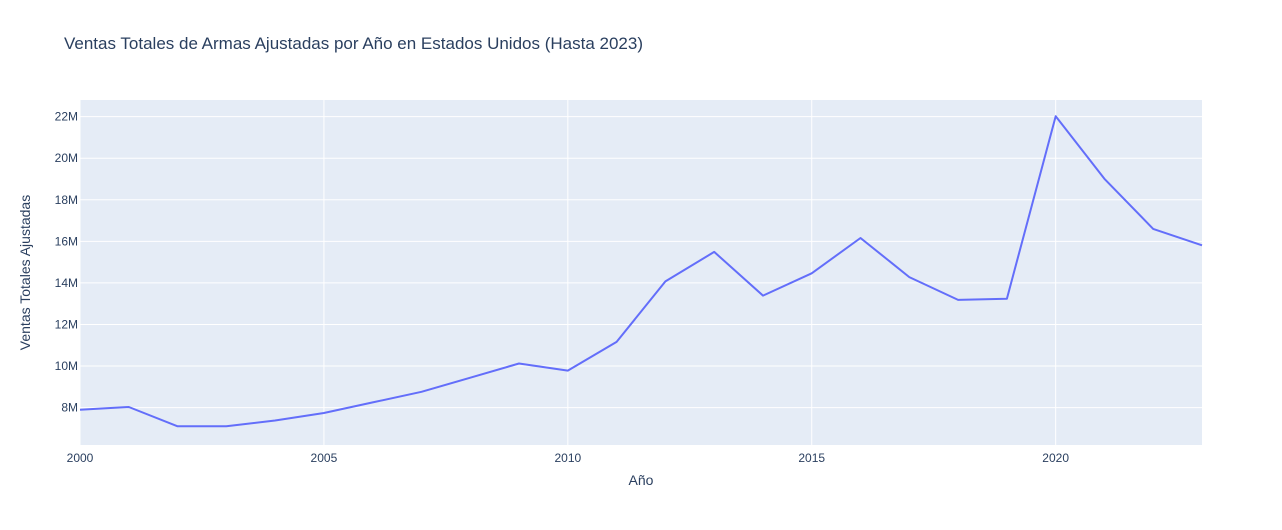  Describe the element at coordinates (811, 458) in the screenshot. I see `x-tick-label: 2015` at that location.